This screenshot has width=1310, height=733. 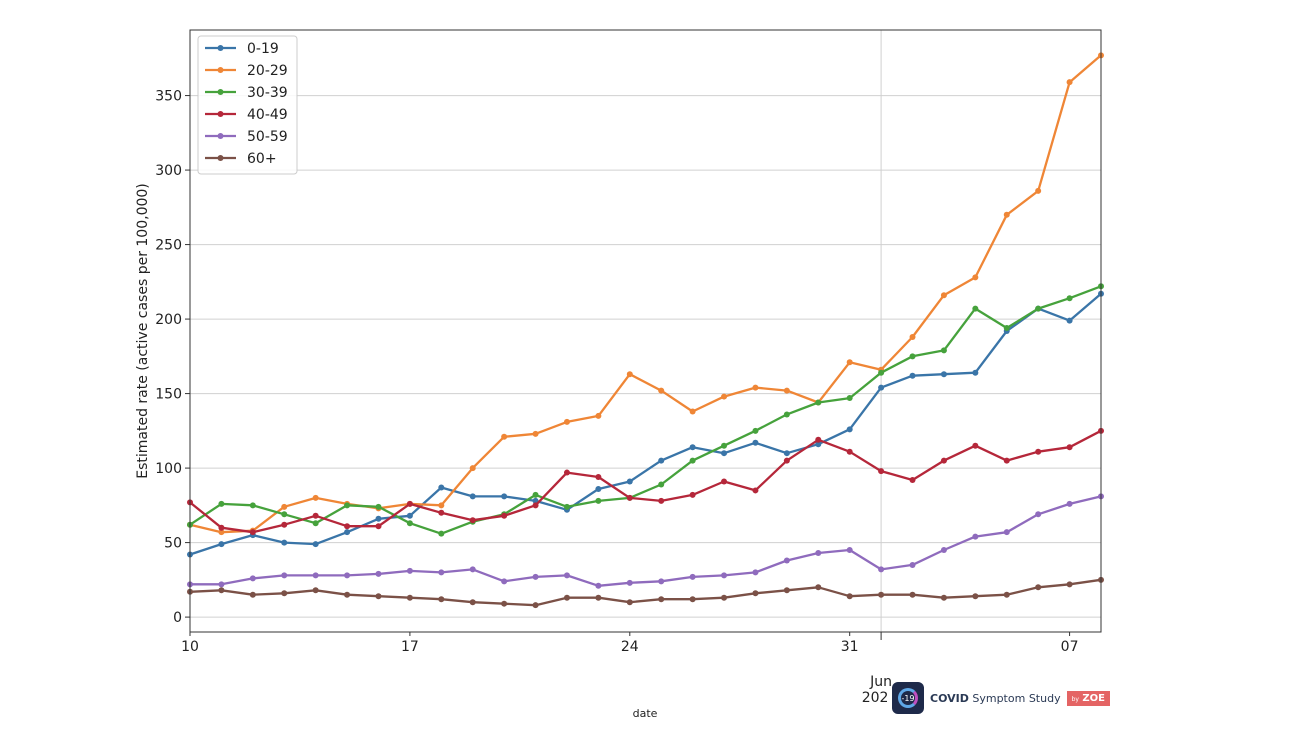 I want to click on series-line, so click(x=646, y=541).